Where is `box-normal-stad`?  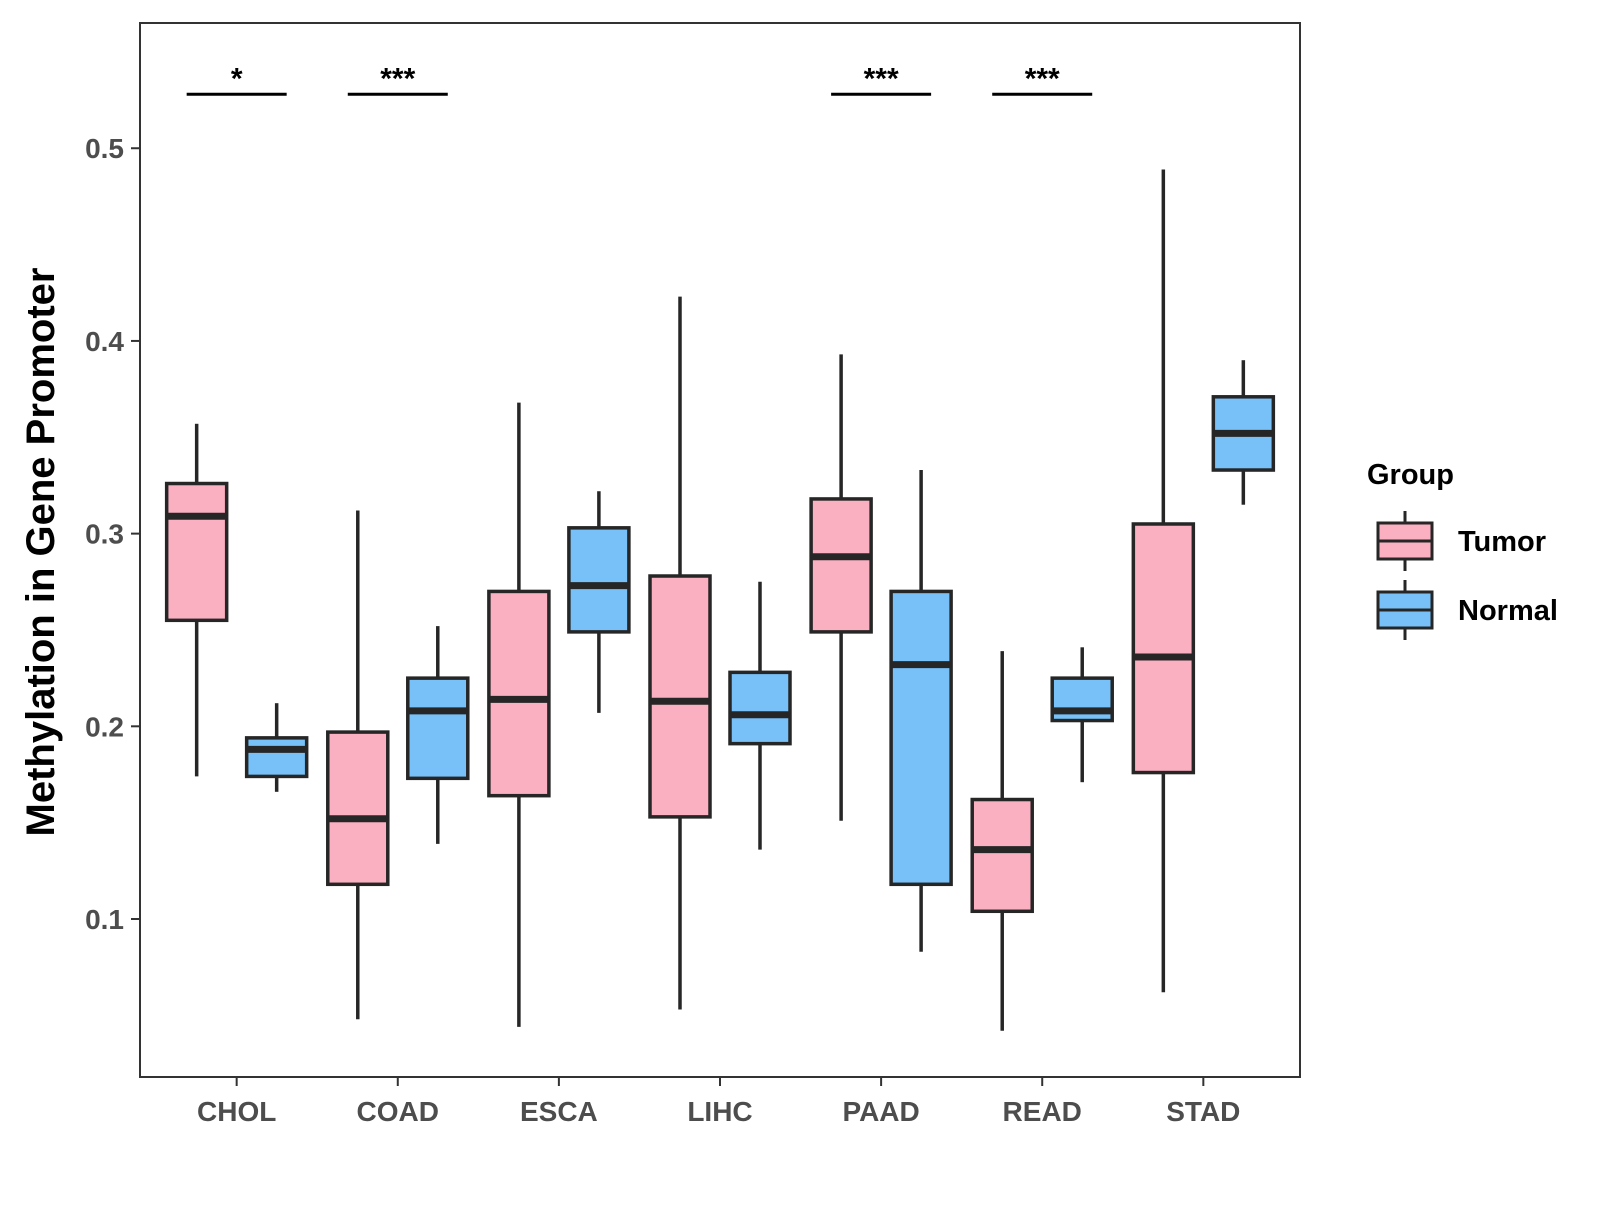 box-normal-stad is located at coordinates (1243, 432).